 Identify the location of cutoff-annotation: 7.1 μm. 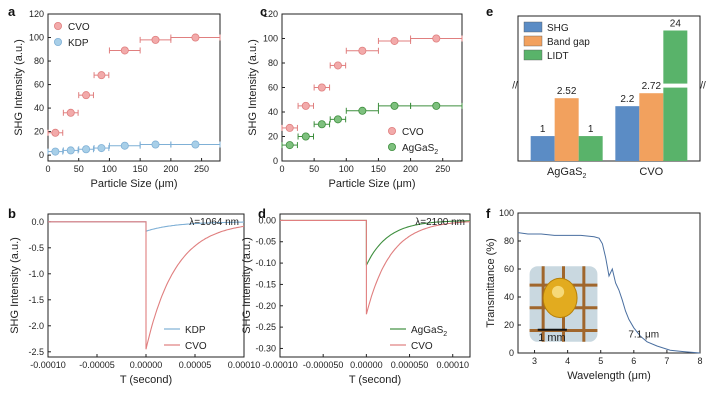
(643, 335).